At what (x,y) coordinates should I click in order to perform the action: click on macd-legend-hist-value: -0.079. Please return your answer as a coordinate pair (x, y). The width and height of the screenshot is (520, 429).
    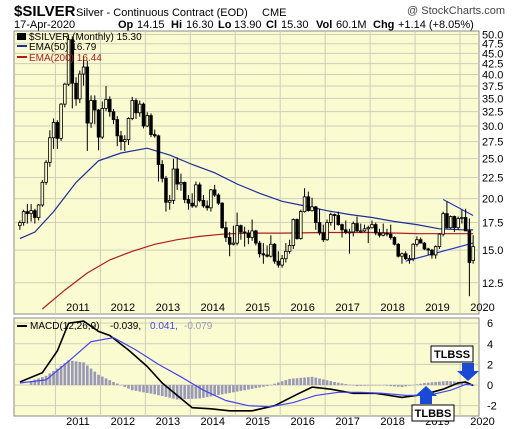
    Looking at the image, I should click on (198, 326).